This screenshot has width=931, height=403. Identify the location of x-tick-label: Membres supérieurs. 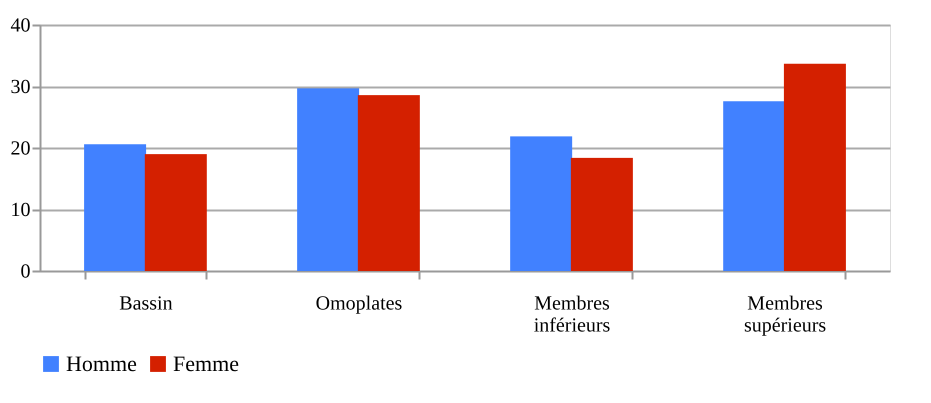
(785, 314).